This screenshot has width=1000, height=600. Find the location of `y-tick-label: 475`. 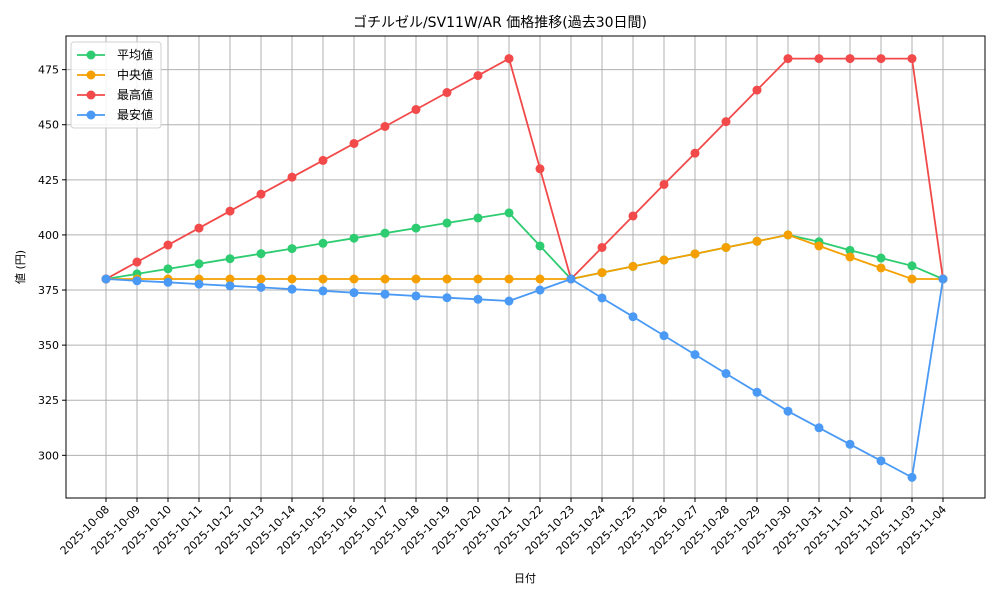

y-tick-label: 475 is located at coordinates (48, 70).